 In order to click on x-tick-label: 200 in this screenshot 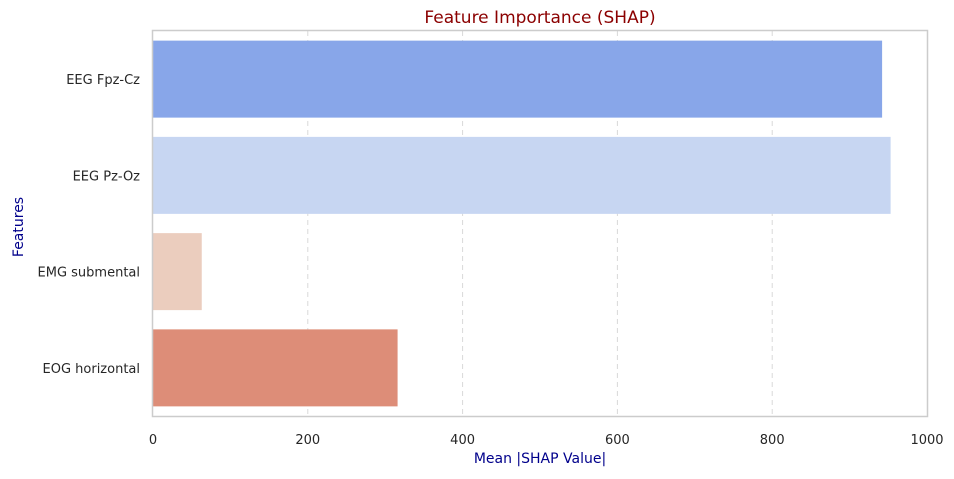, I will do `click(307, 440)`.